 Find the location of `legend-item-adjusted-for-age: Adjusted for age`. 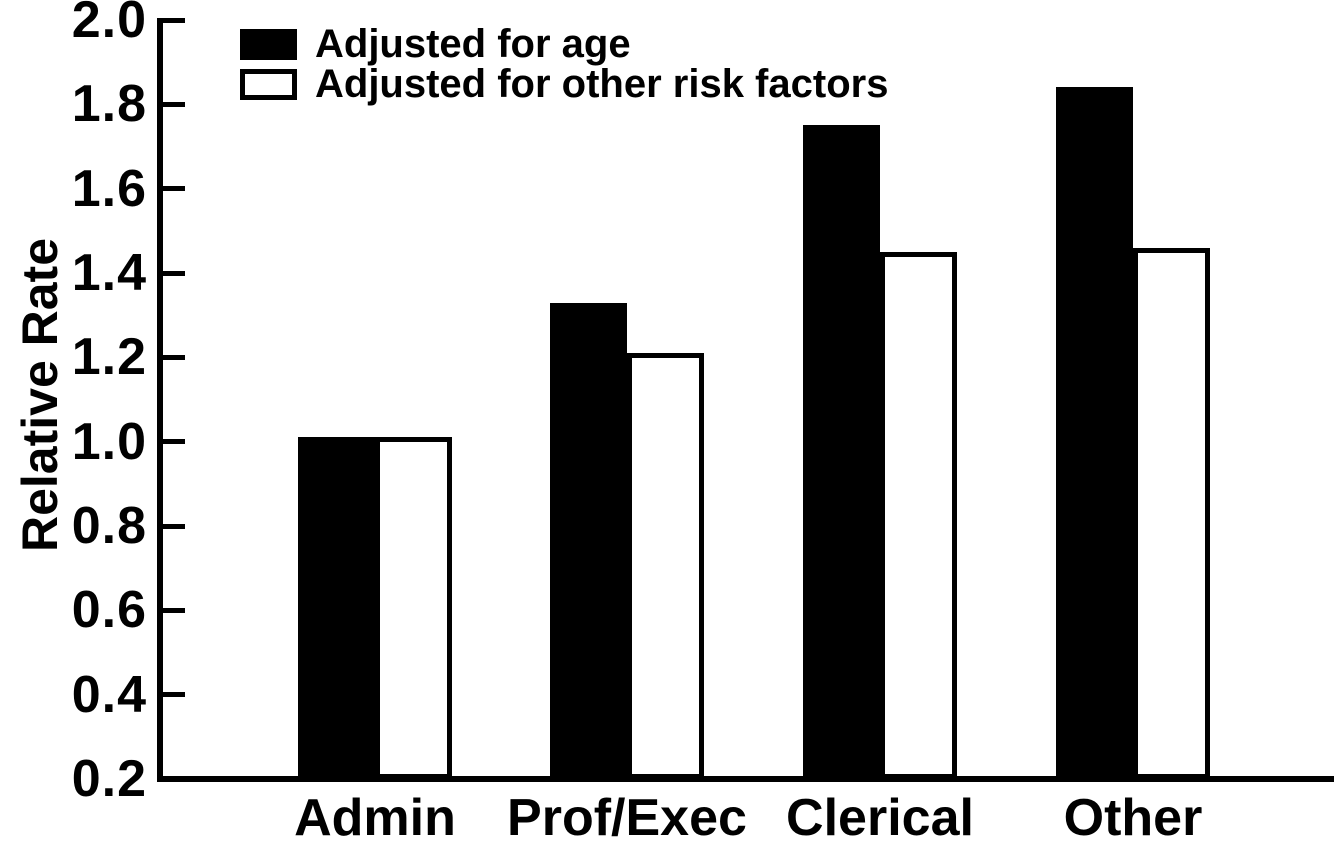

legend-item-adjusted-for-age: Adjusted for age is located at coordinates (564, 43).